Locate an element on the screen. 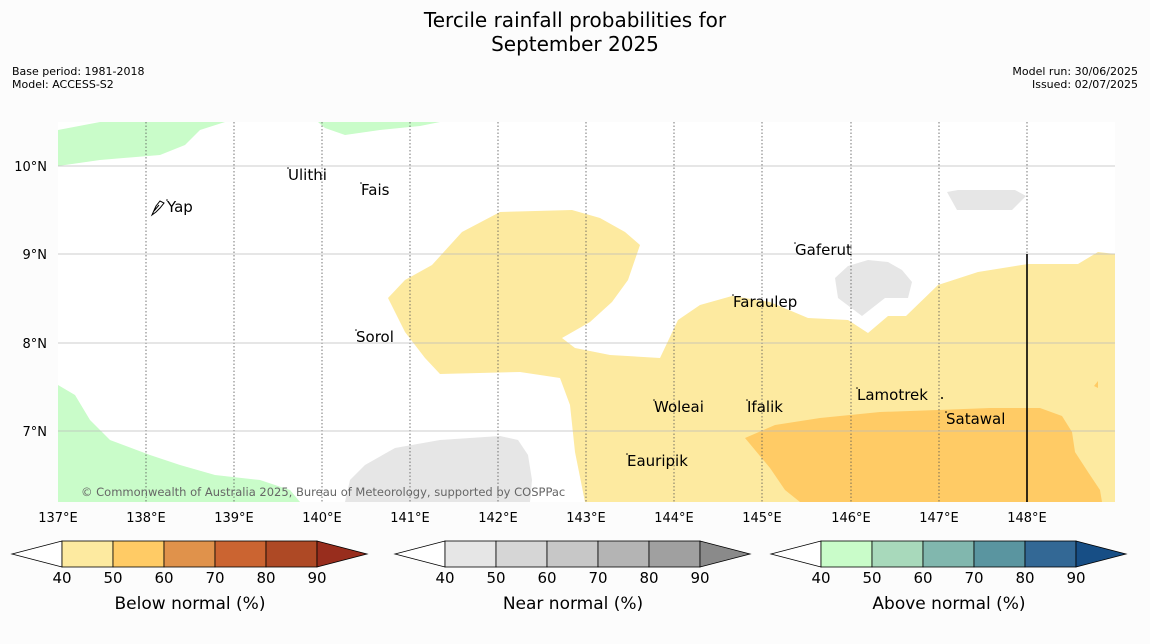  meta-right: Model run: 30/06/2025 Issued: 02/07/2025 is located at coordinates (1075, 78).